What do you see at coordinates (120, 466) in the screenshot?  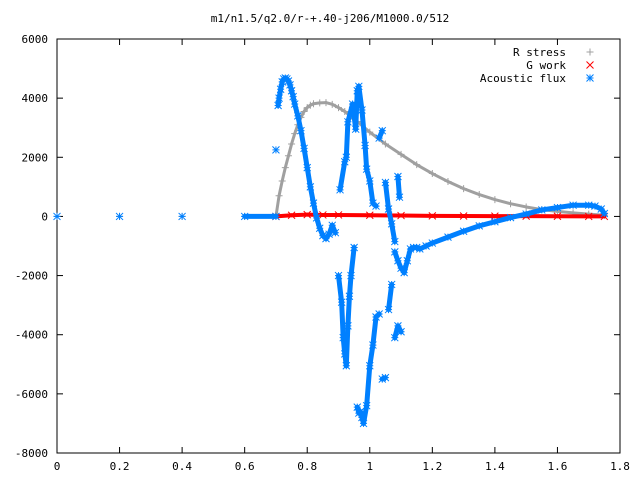 I see `x-tick-label: 0.2` at bounding box center [120, 466].